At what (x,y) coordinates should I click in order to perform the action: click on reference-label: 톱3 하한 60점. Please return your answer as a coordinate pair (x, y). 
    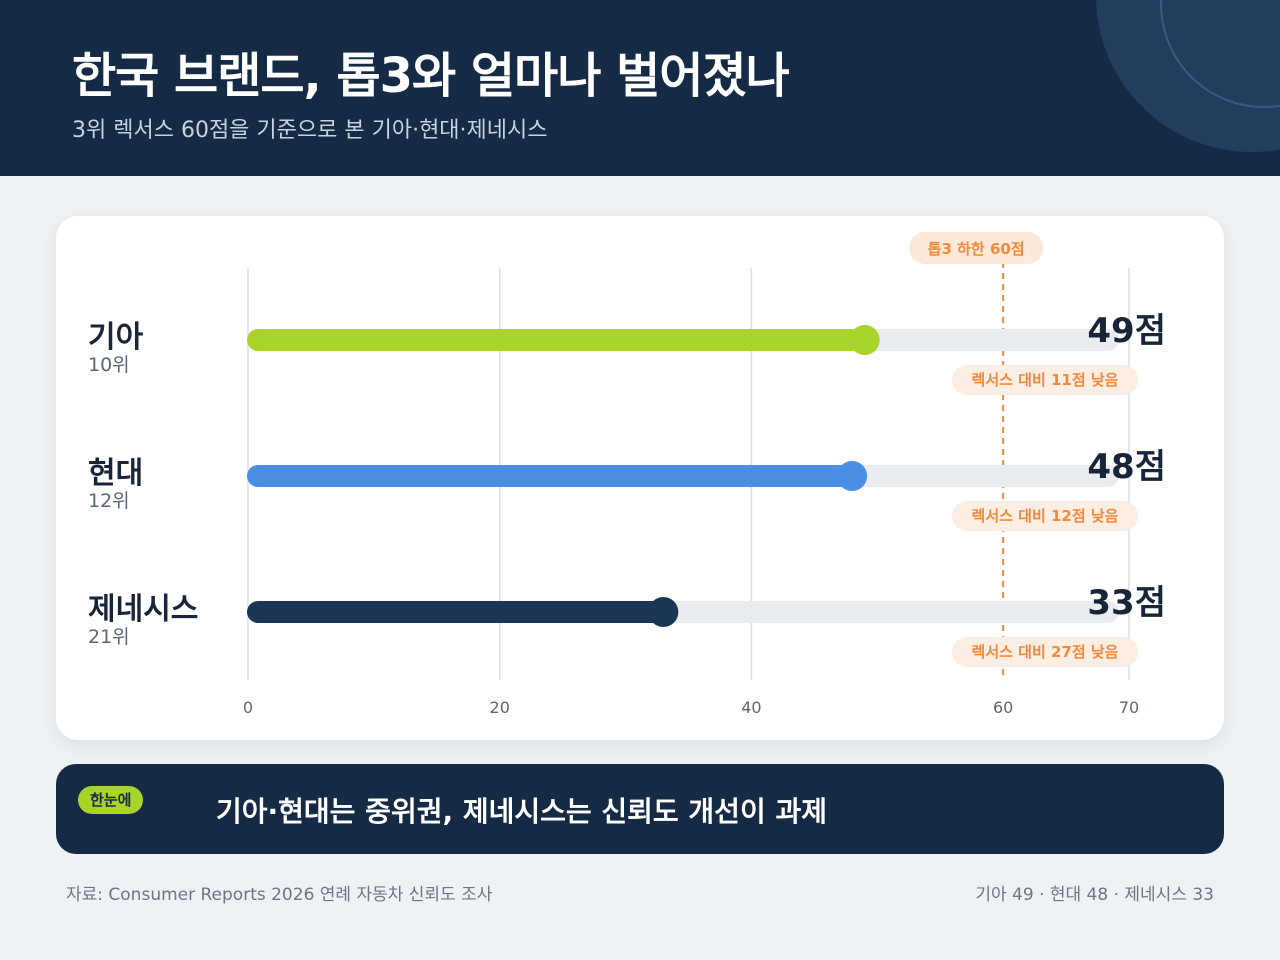
    Looking at the image, I should click on (976, 249).